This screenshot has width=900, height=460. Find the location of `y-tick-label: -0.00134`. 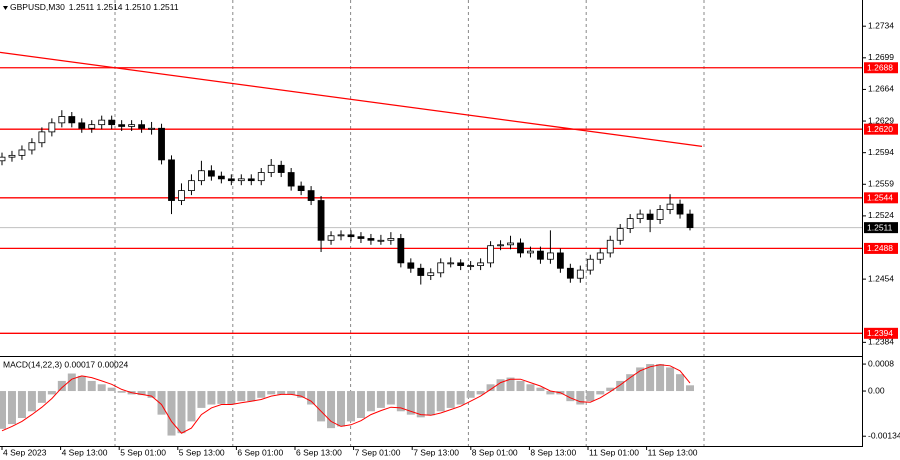

y-tick-label: -0.00134 is located at coordinates (884, 435).